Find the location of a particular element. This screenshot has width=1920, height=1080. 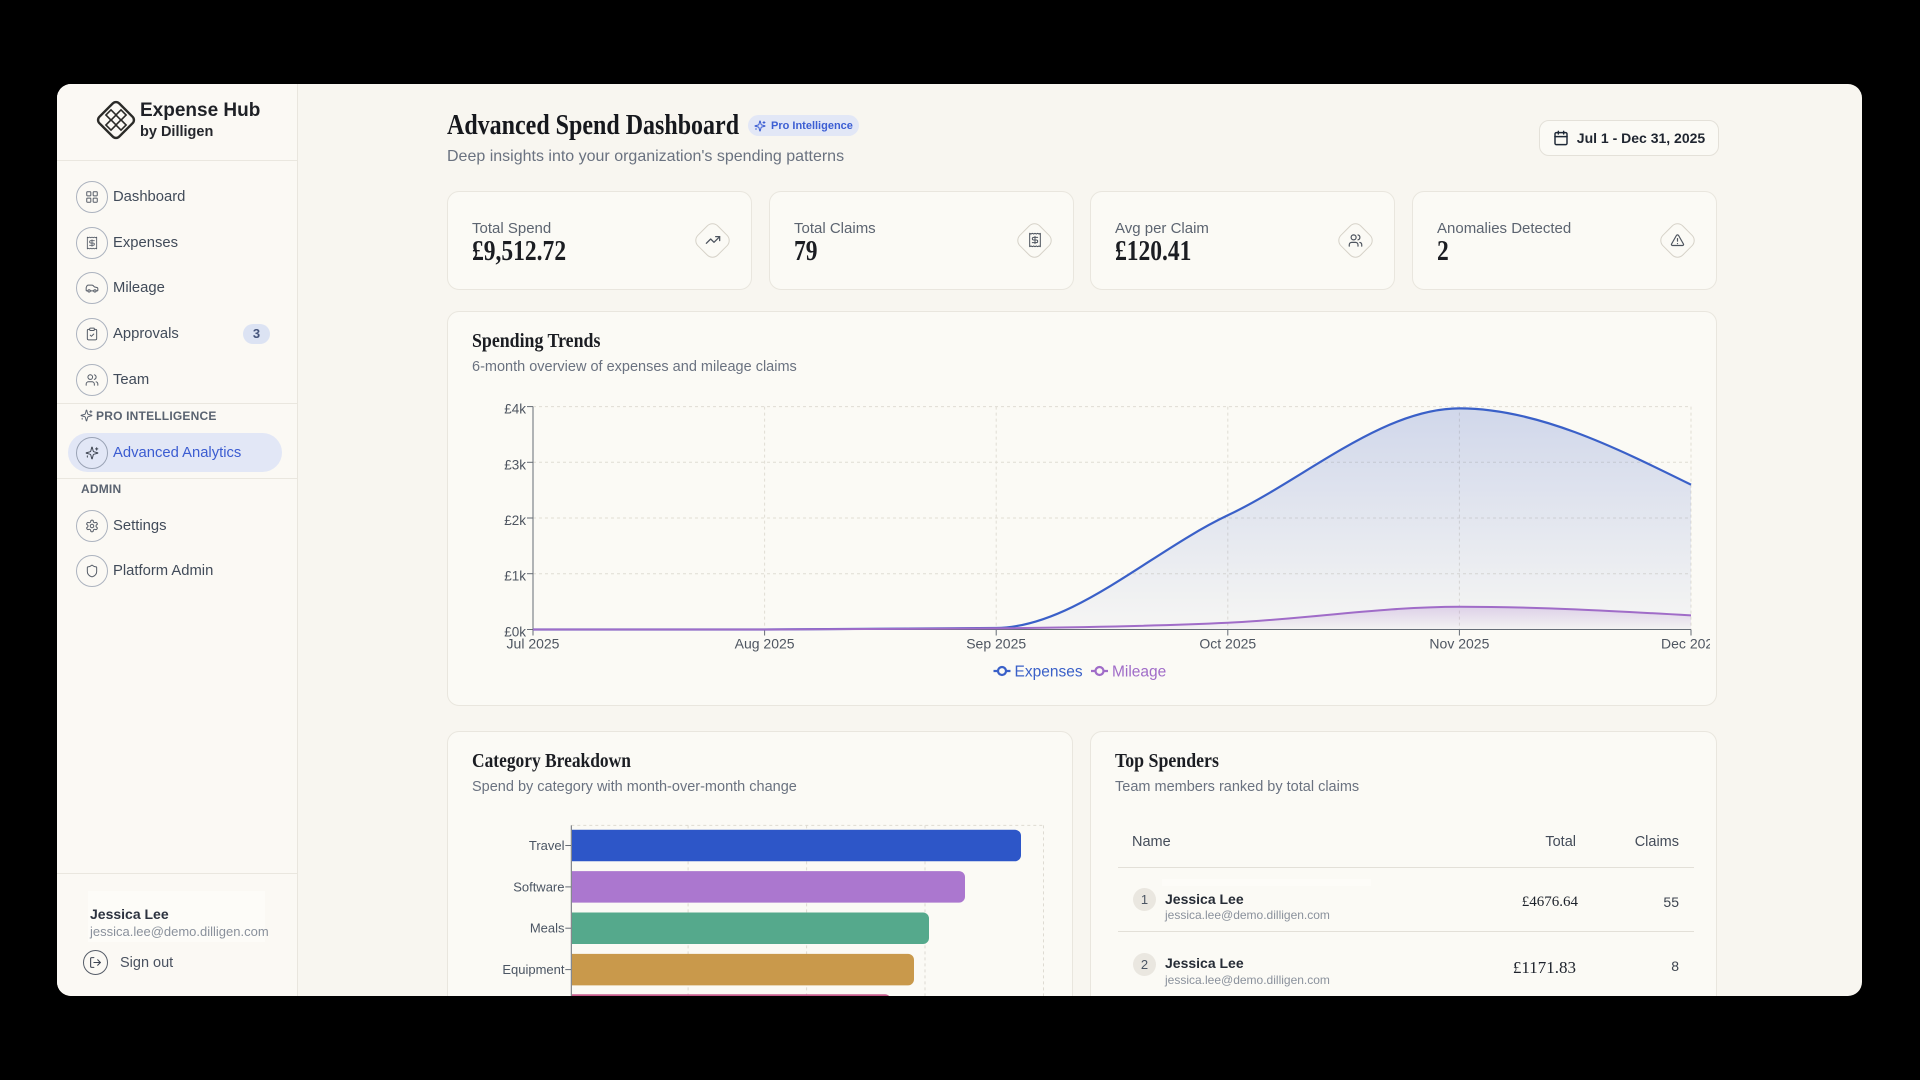

svg-text: Jul 2025 is located at coordinates (533, 644).